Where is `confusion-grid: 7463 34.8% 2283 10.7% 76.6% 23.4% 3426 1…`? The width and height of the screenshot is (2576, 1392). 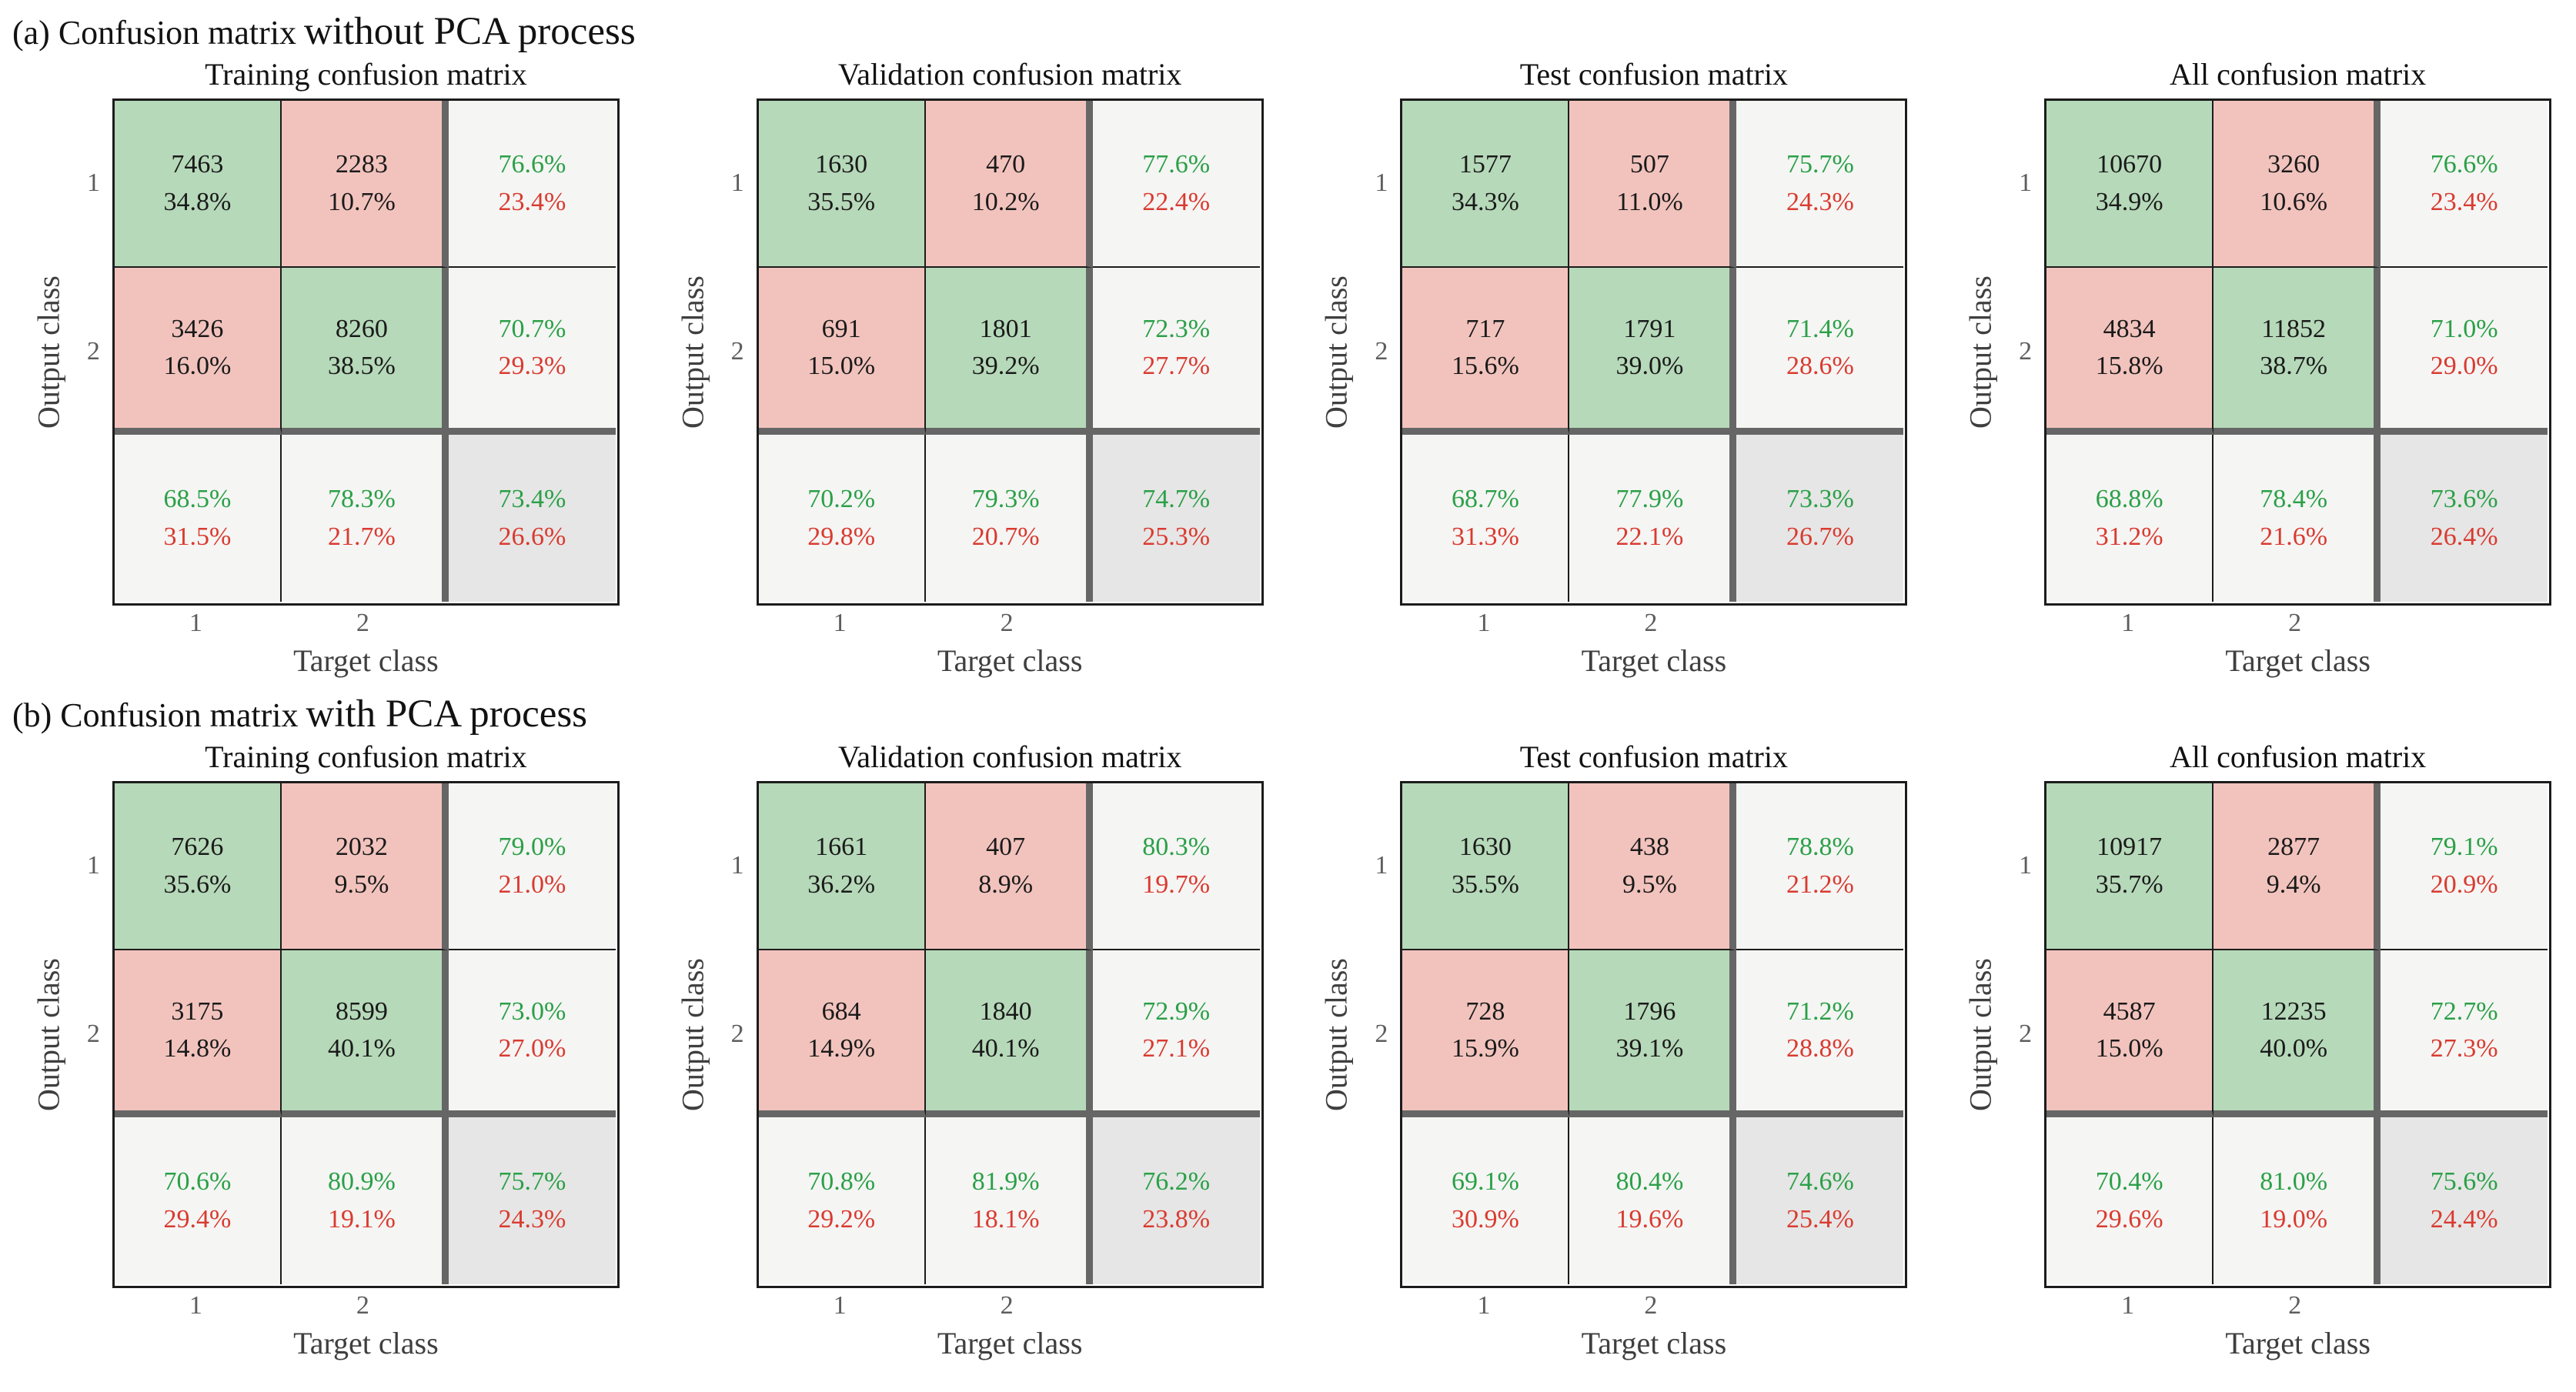
confusion-grid: 7463 34.8% 2283 10.7% 76.6% 23.4% 3426 1… is located at coordinates (366, 352).